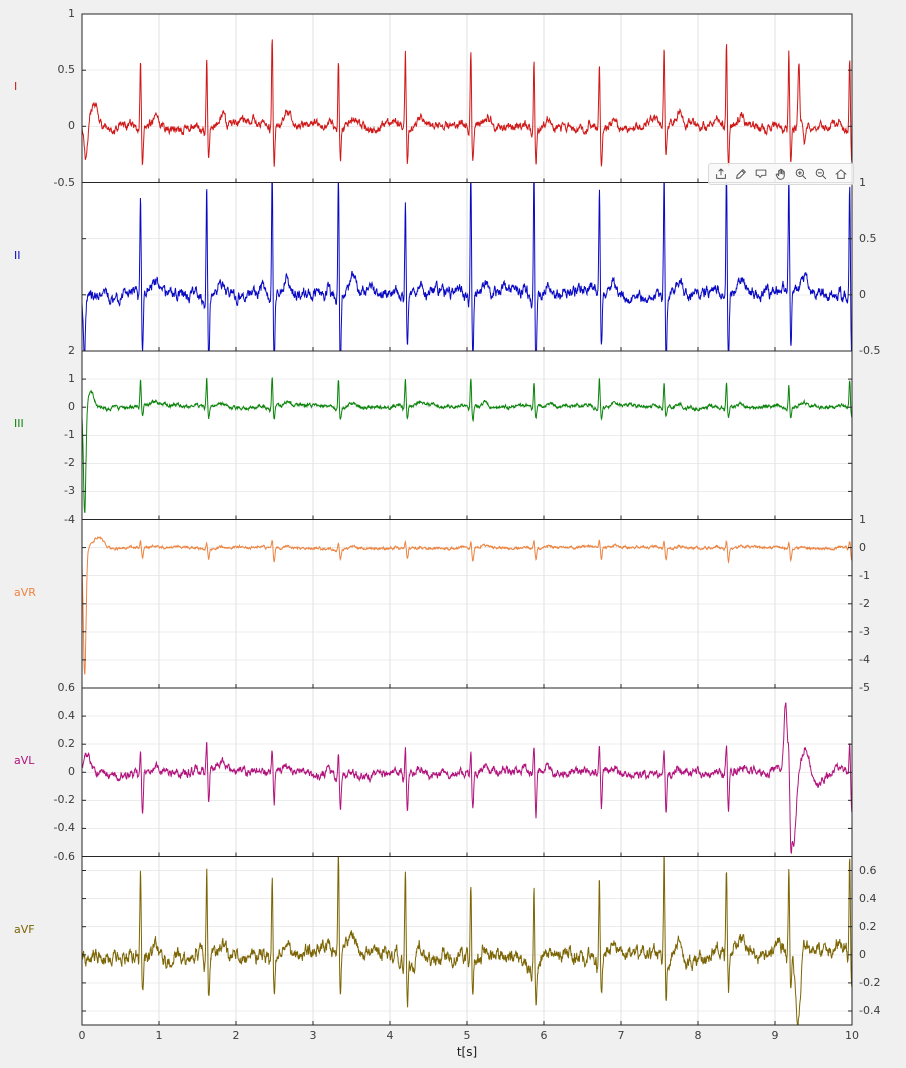 The image size is (906, 1068). What do you see at coordinates (25, 592) in the screenshot?
I see `lead-label-aVR: aVR` at bounding box center [25, 592].